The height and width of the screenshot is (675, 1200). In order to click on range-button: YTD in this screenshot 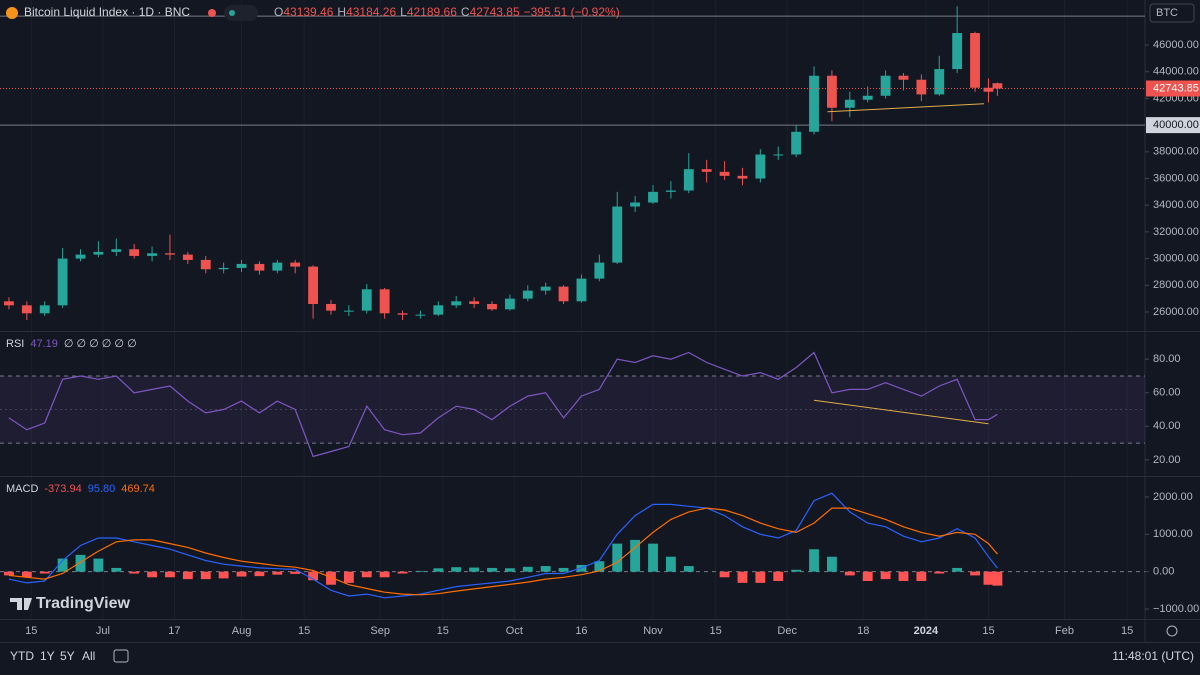, I will do `click(22, 656)`.